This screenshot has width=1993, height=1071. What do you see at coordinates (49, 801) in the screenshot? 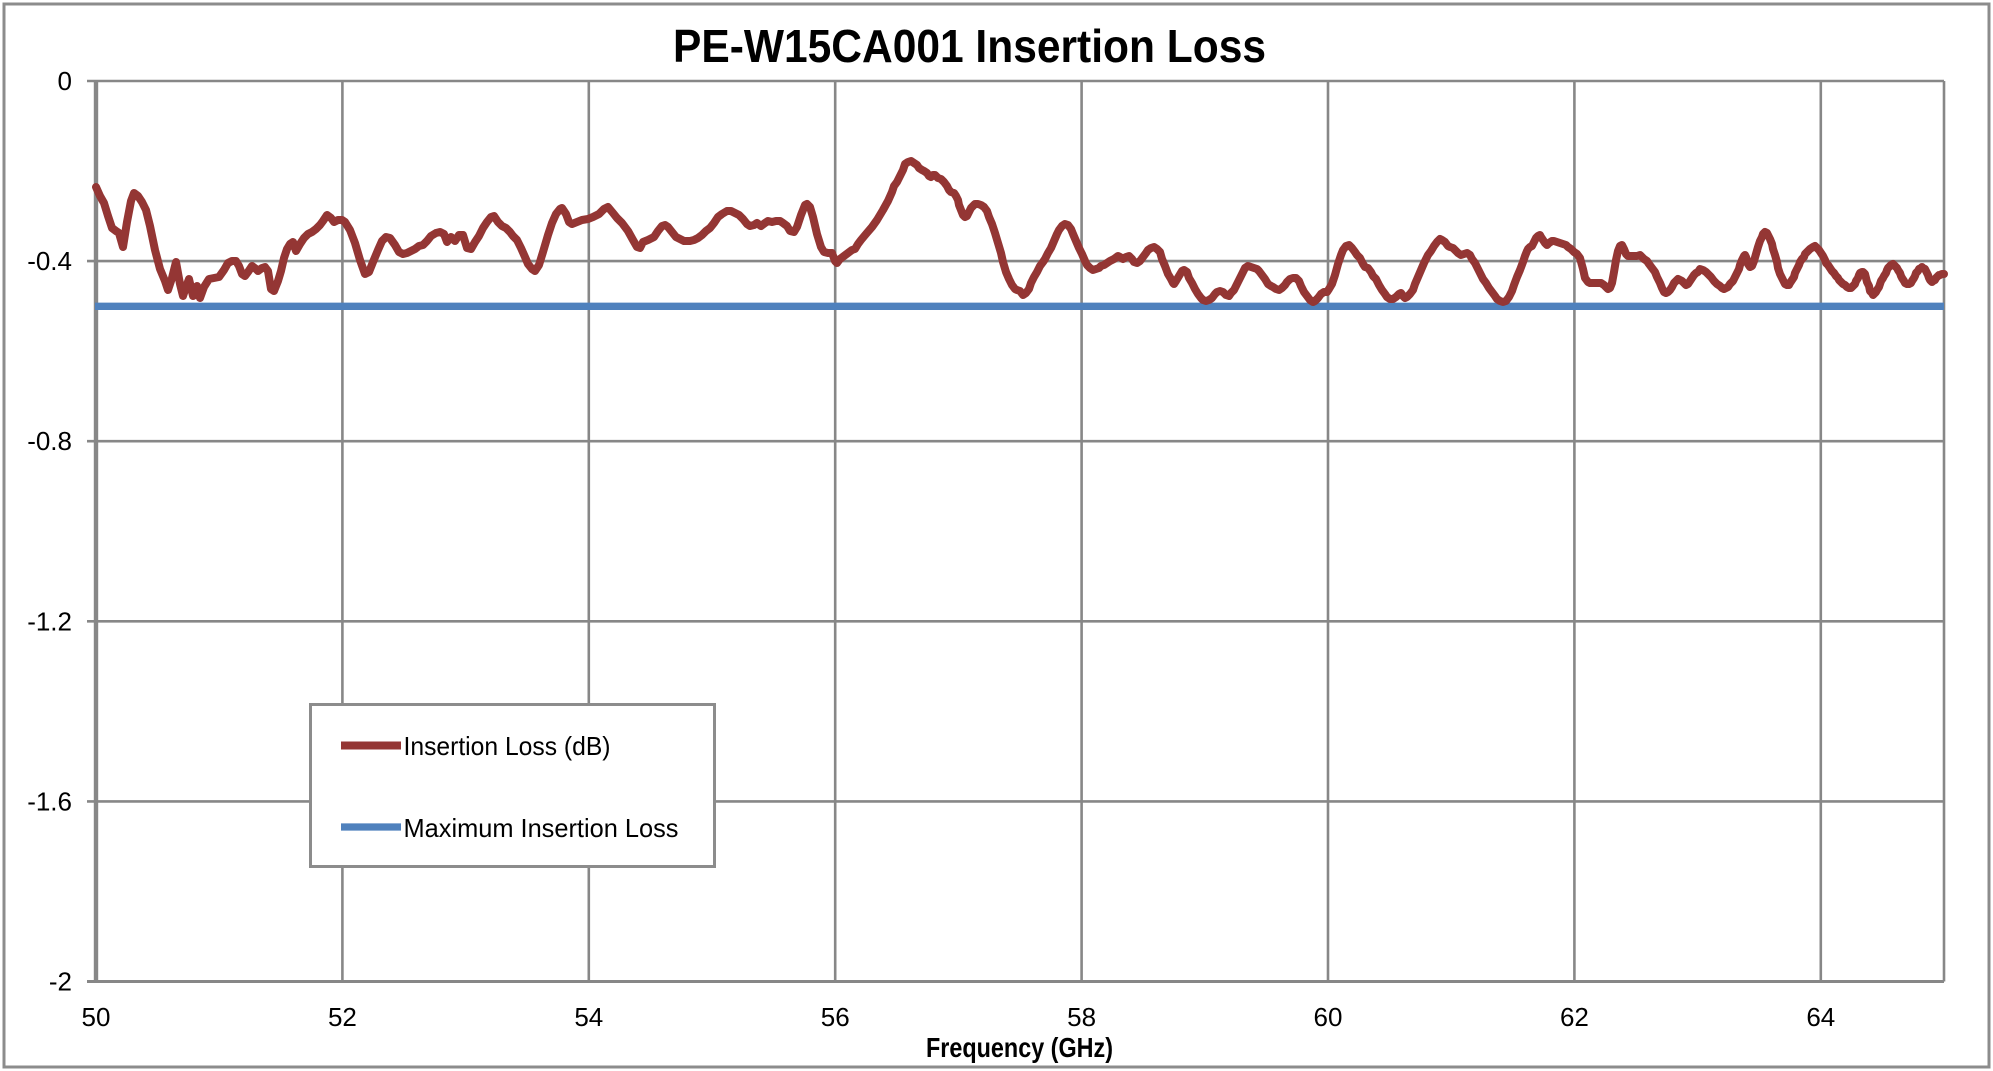
I see `svg-text: -1.6` at bounding box center [49, 801].